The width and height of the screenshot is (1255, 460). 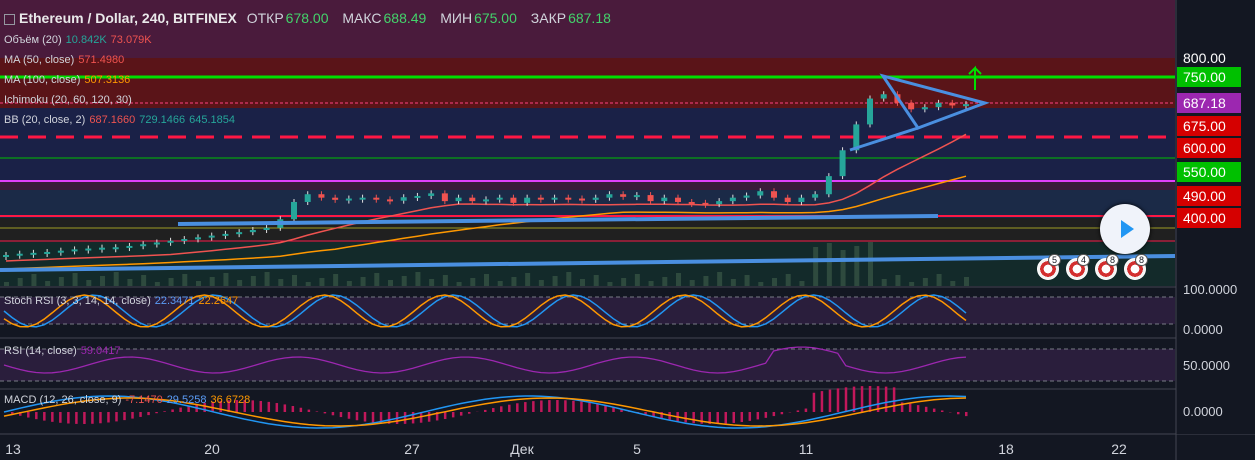 What do you see at coordinates (558, 220) in the screenshot?
I see `support-trendline` at bounding box center [558, 220].